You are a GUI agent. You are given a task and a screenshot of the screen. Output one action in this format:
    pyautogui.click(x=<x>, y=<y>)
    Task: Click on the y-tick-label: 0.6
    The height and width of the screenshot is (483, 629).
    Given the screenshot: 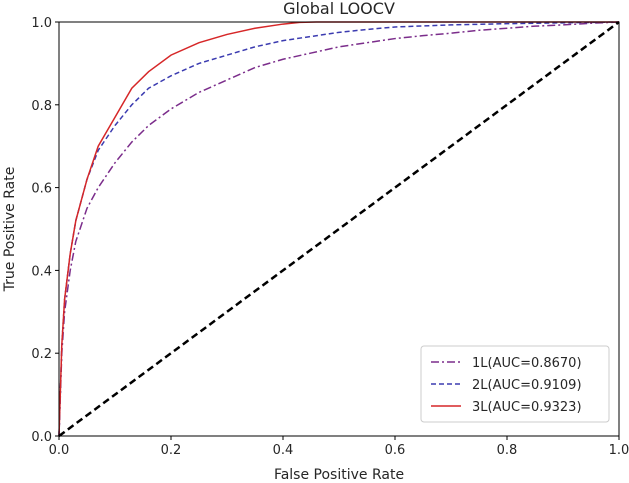 What is the action you would take?
    pyautogui.click(x=41, y=189)
    